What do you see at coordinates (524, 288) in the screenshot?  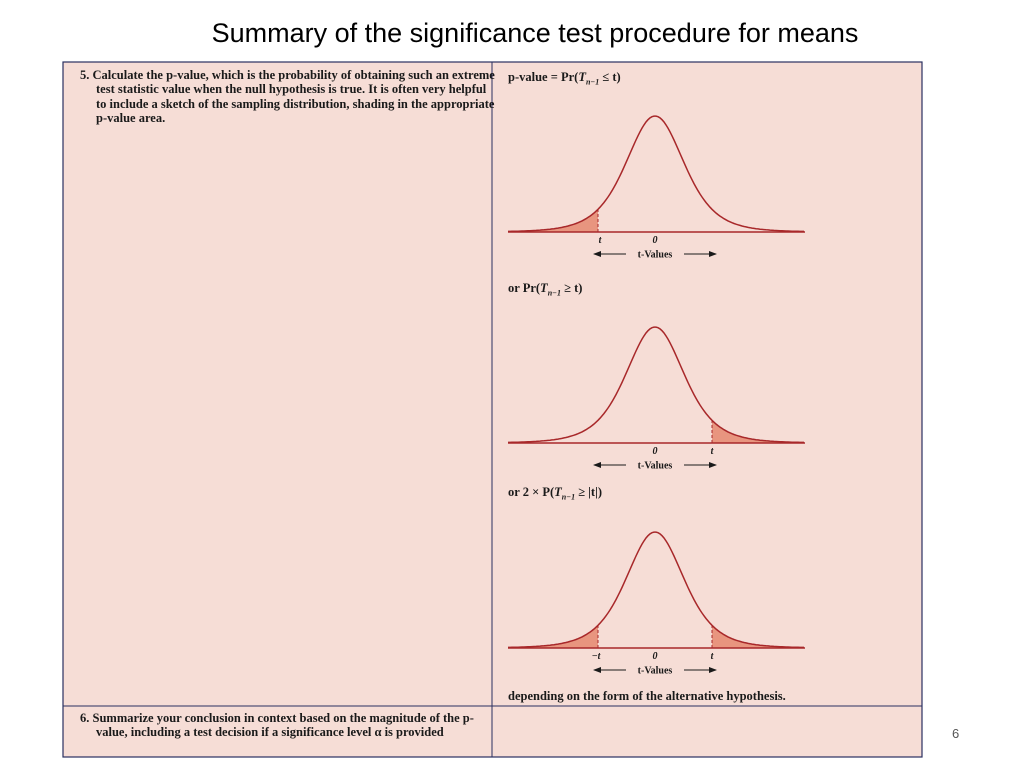 I see `formula-lead: or Pr(` at bounding box center [524, 288].